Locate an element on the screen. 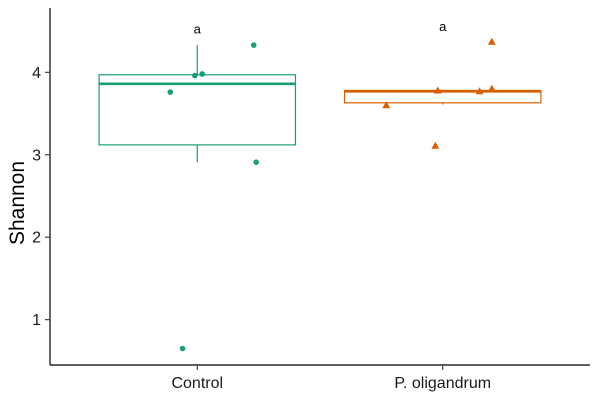 This screenshot has height=400, width=600. box is located at coordinates (197, 110).